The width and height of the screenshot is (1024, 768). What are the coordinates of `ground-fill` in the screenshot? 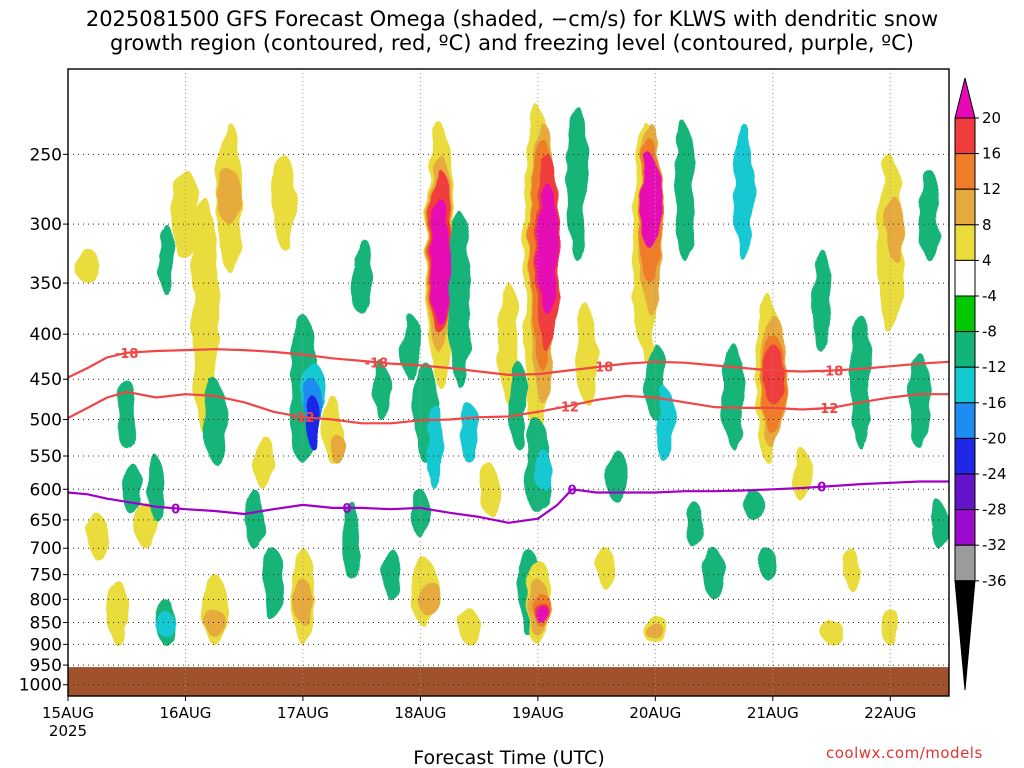 It's located at (508, 681).